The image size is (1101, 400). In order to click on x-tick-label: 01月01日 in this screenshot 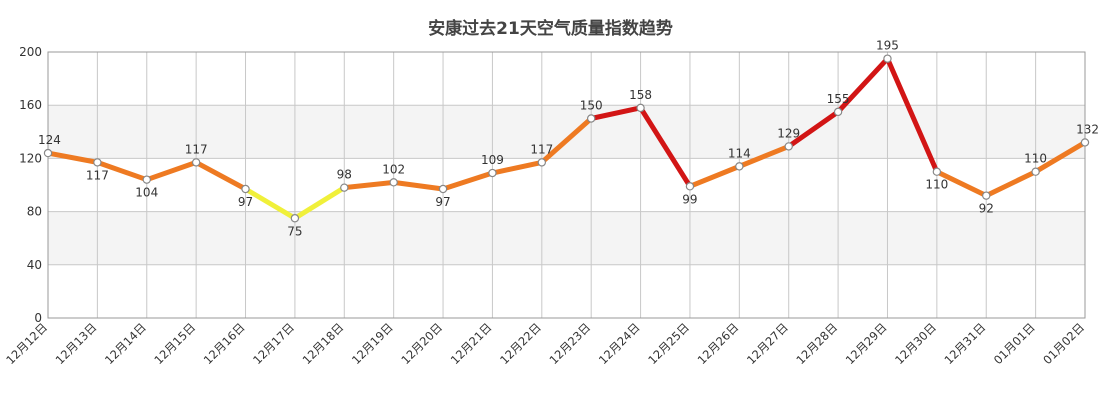, I will do `click(1014, 343)`.